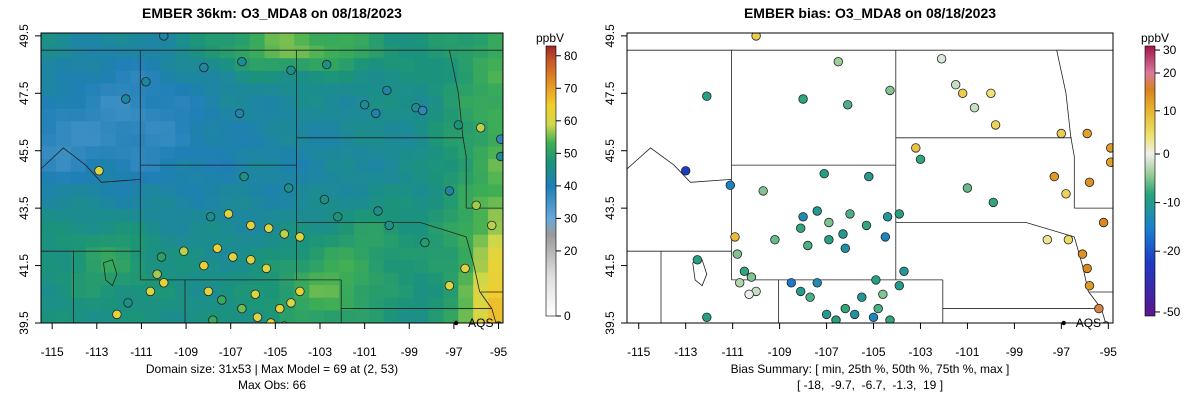 The width and height of the screenshot is (1200, 409). Describe the element at coordinates (1015, 352) in the screenshot. I see `x-tick-label-8: -99` at that location.